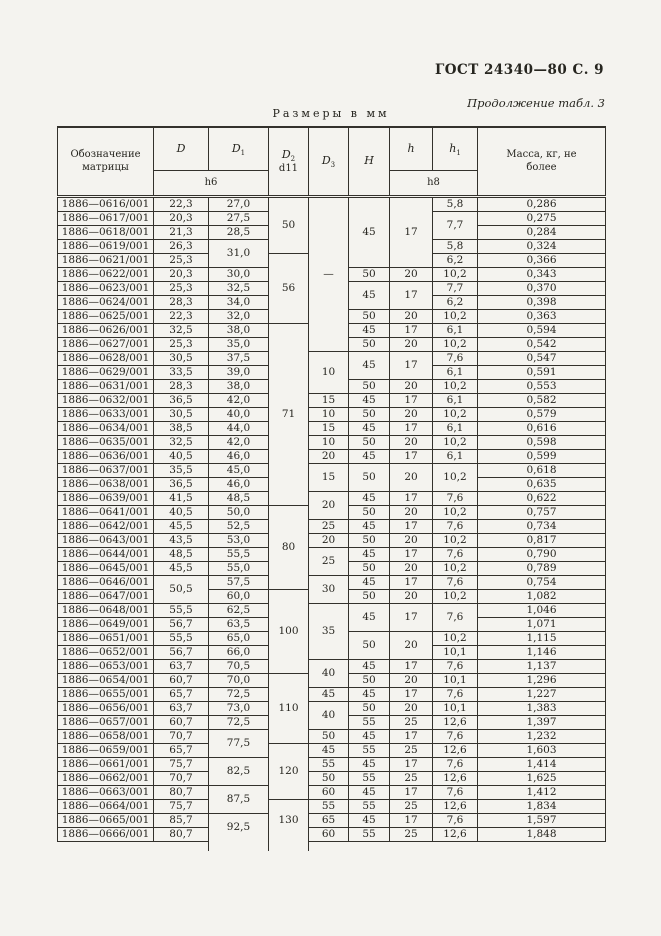  I want to click on table-cell: 26,3, so click(181, 246).